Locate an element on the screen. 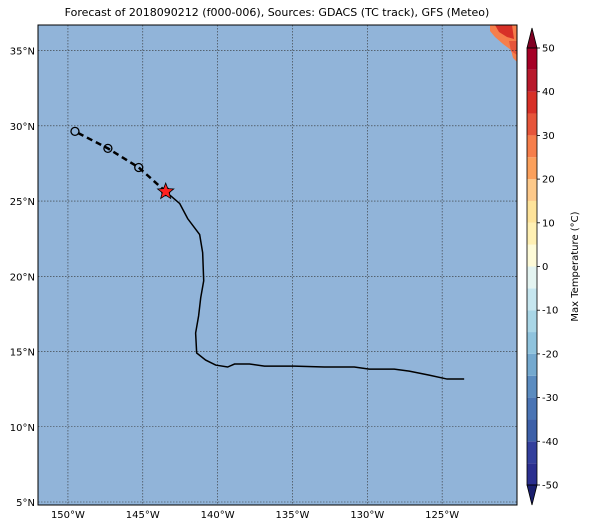 This screenshot has width=592, height=529. colorbar-label: Max Temperature (°C) is located at coordinates (575, 266).